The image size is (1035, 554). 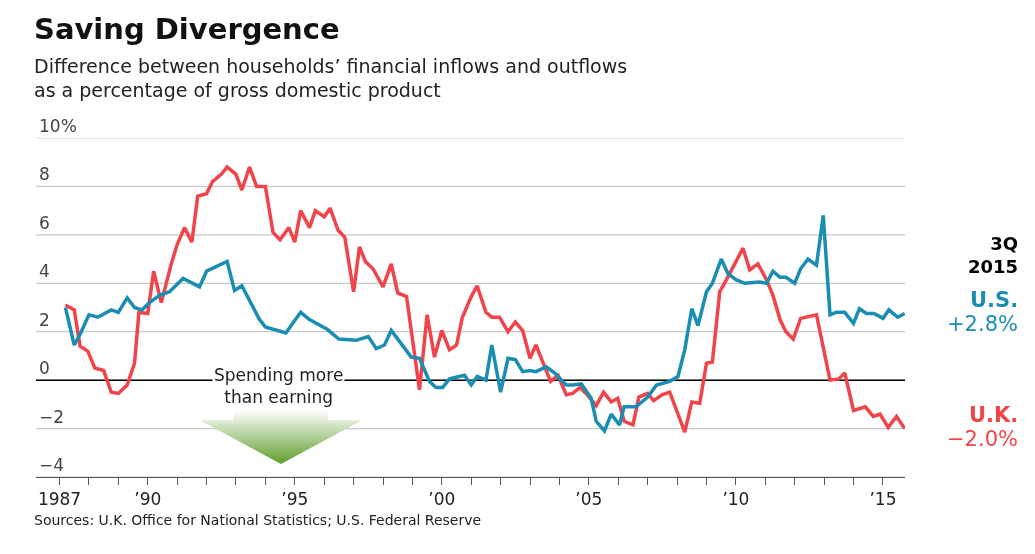 I want to click on y-tick-label: −4, so click(x=52, y=465).